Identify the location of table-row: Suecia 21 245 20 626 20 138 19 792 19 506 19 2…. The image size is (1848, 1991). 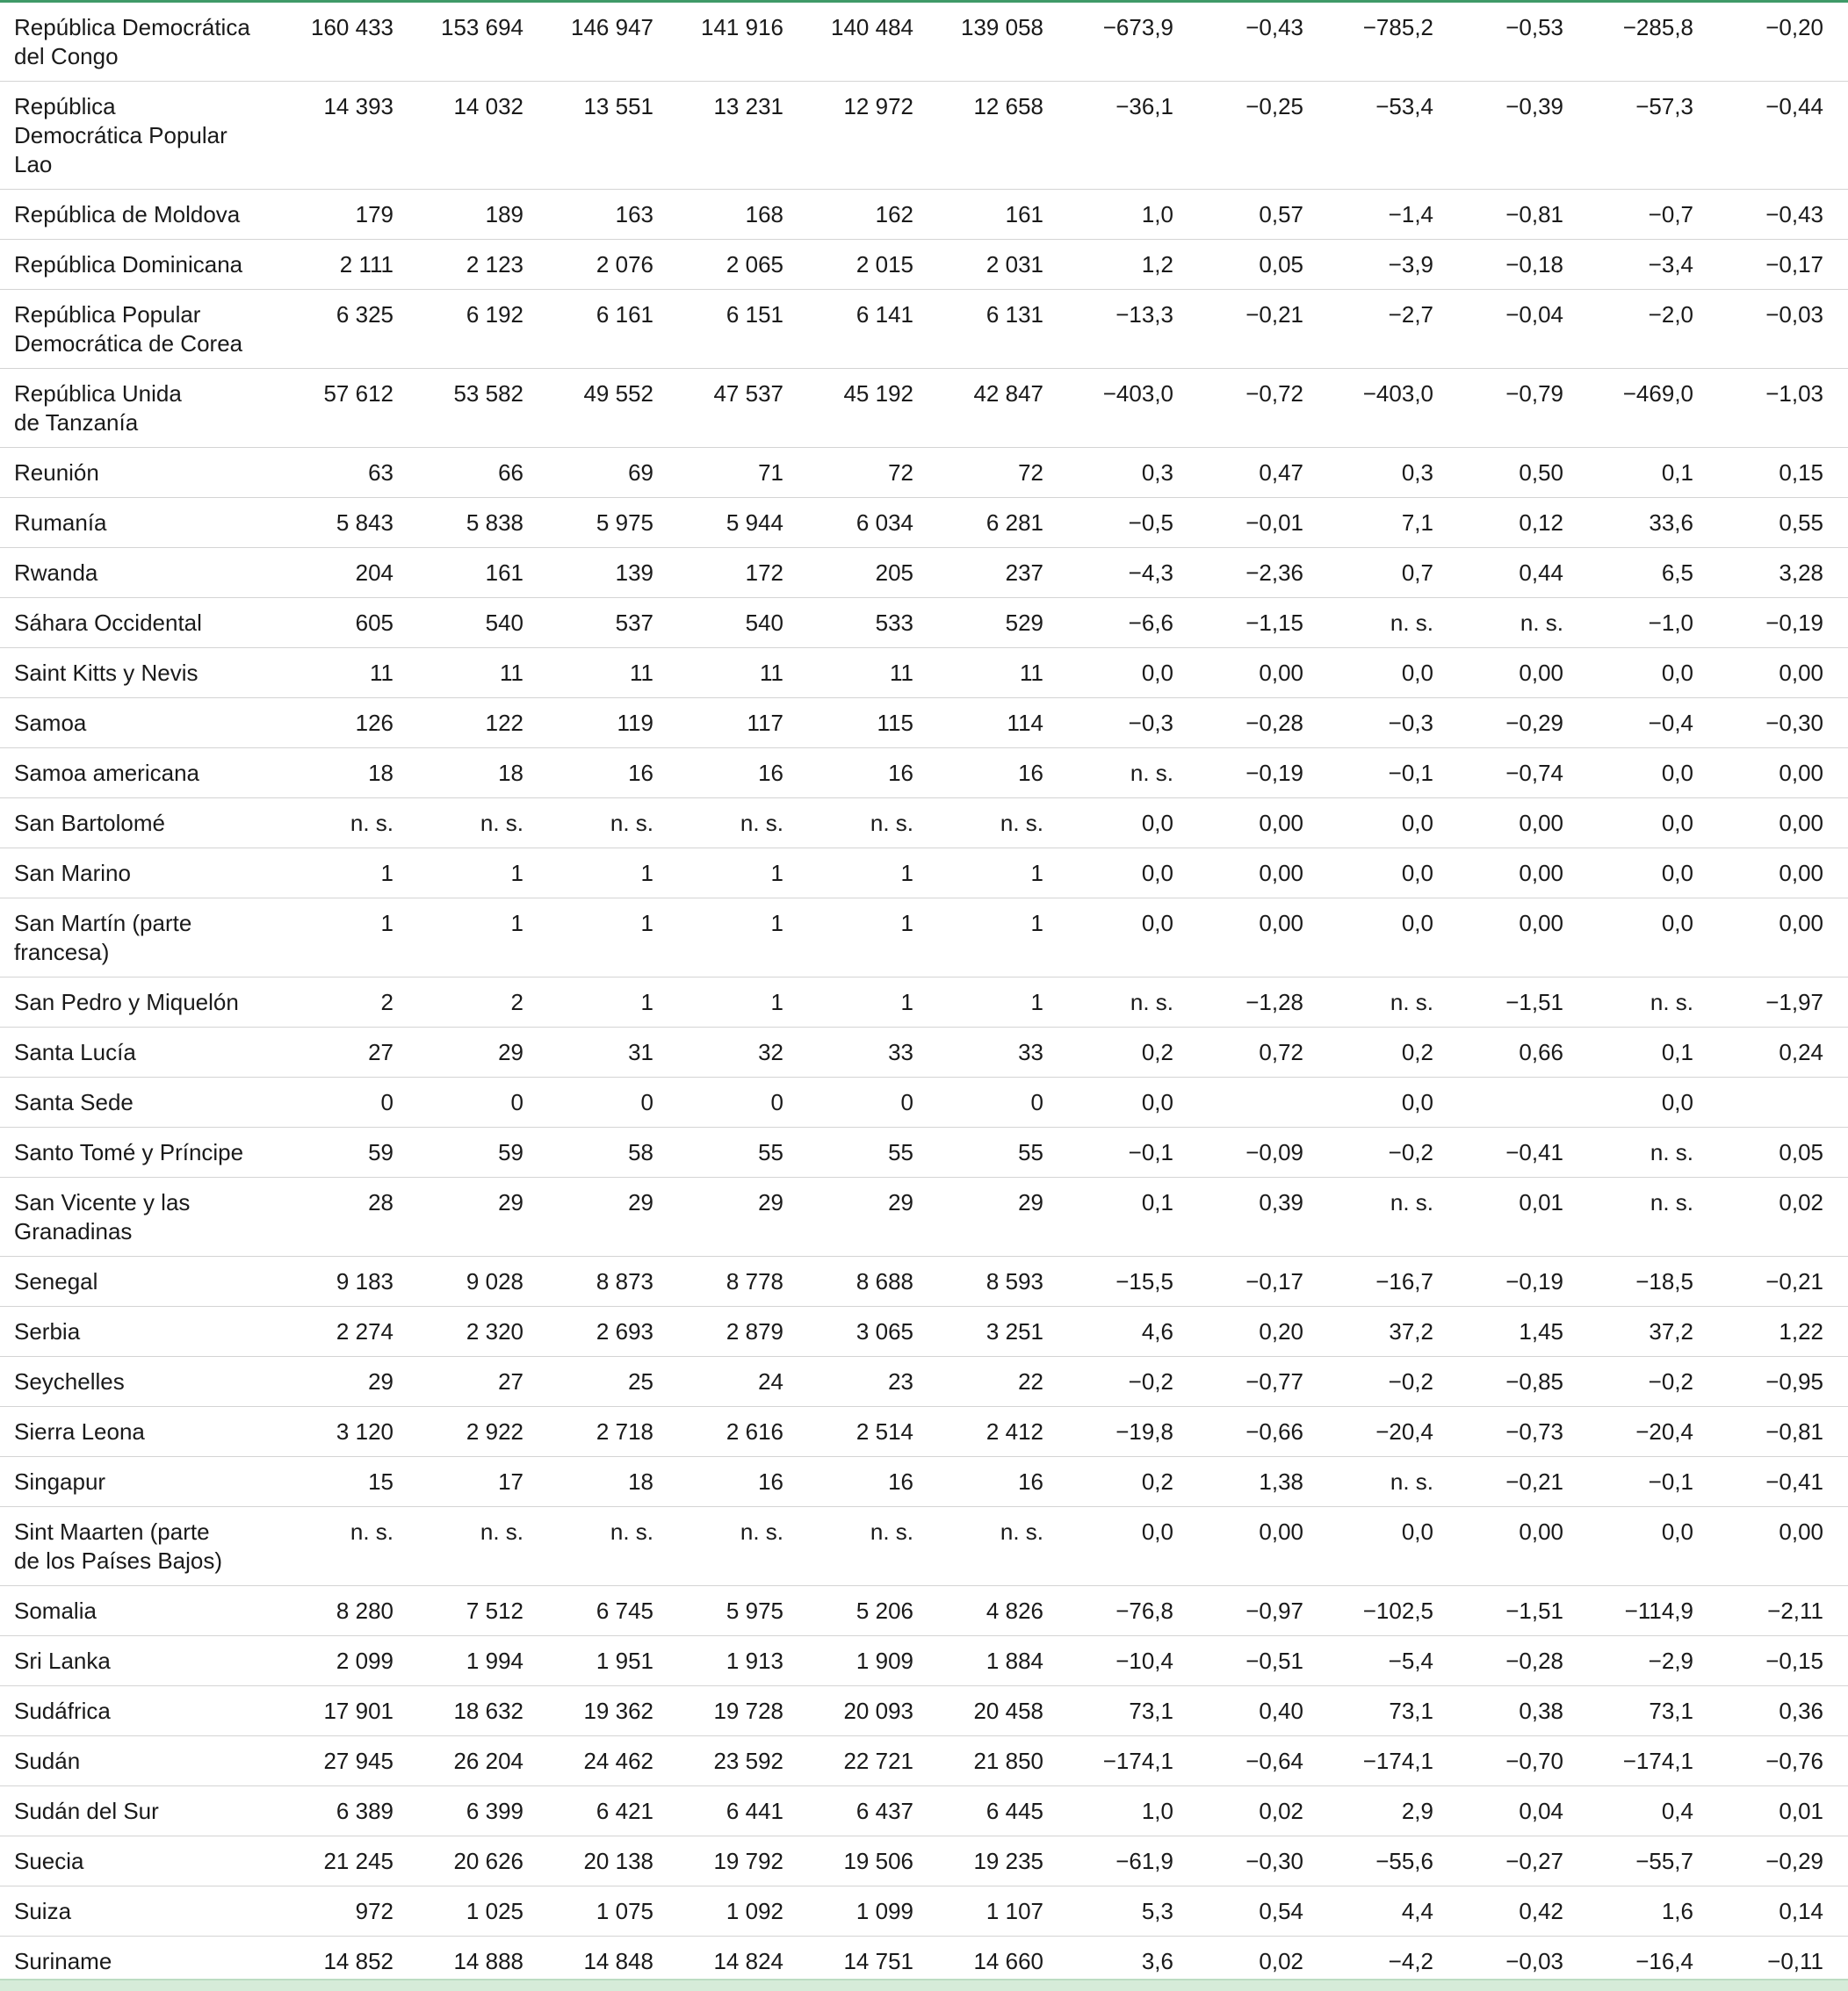
(924, 1861).